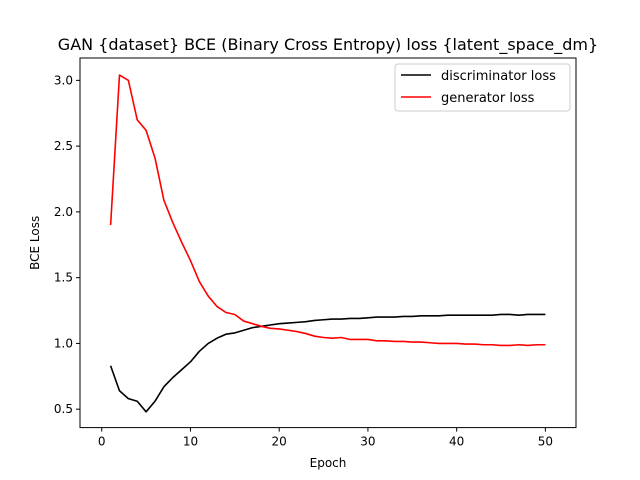 Image resolution: width=640 pixels, height=480 pixels. I want to click on series-line-discriminator, so click(327, 363).